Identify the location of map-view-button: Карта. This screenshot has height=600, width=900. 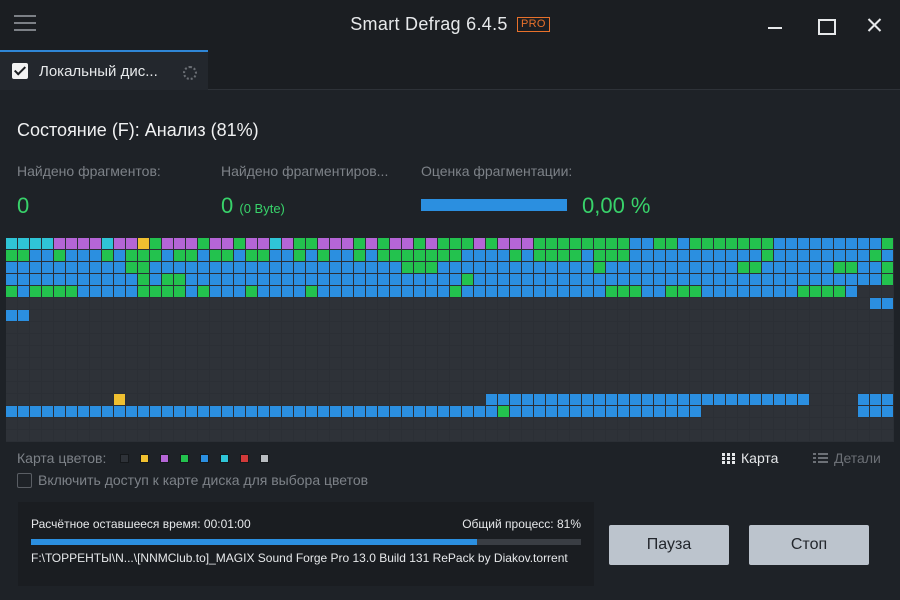
(750, 458).